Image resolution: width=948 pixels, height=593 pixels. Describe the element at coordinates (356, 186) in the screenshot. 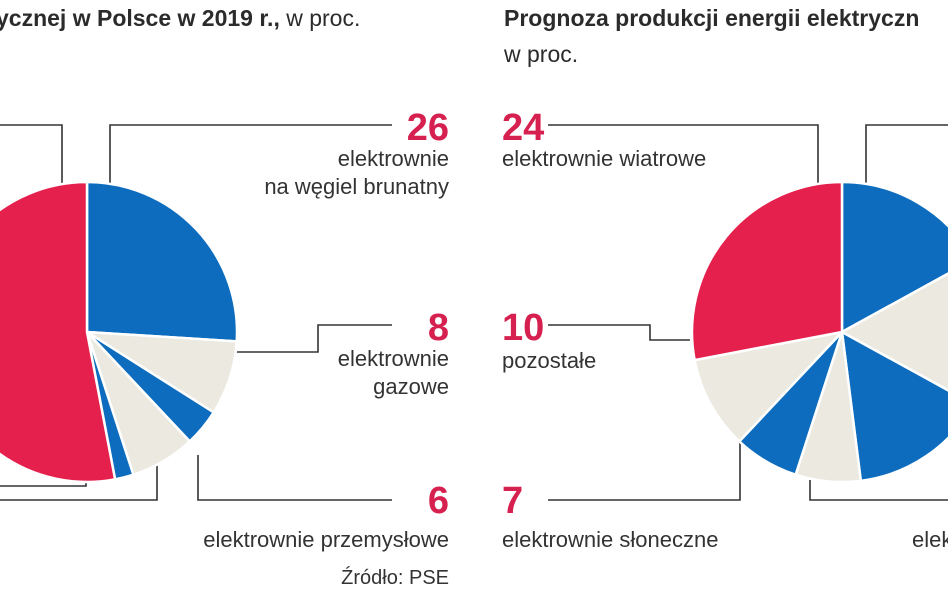

I see `label-lignite-2: na węgiel brunatny` at that location.